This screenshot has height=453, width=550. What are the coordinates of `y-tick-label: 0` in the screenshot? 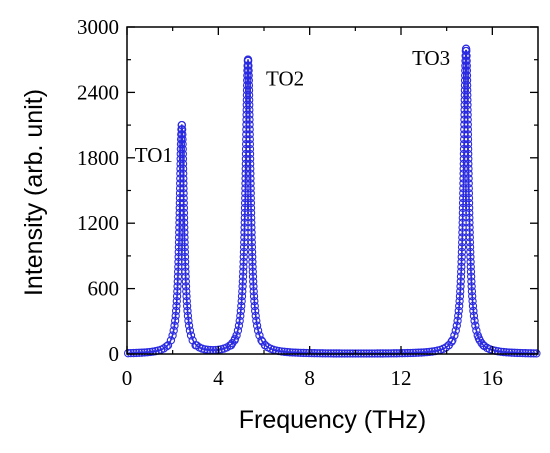 It's located at (114, 354).